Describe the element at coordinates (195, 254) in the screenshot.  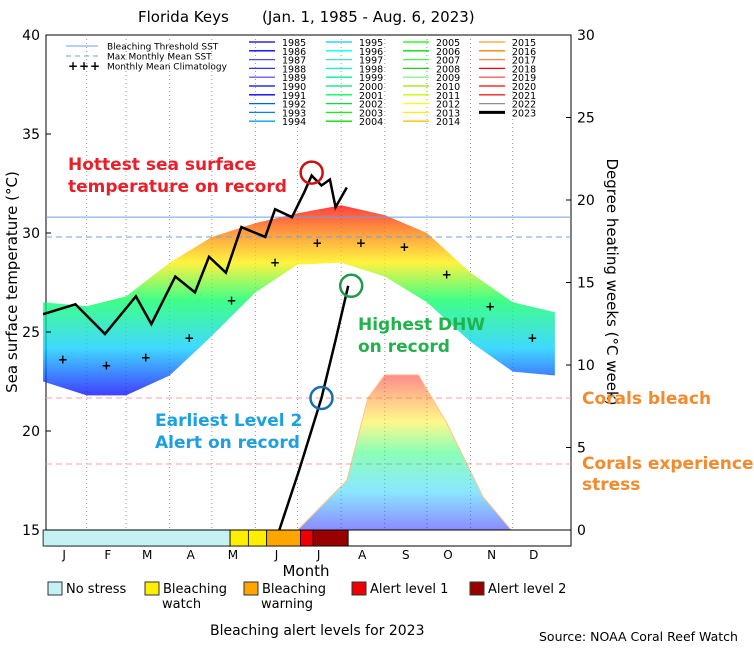
I see `sst-2023-line` at that location.